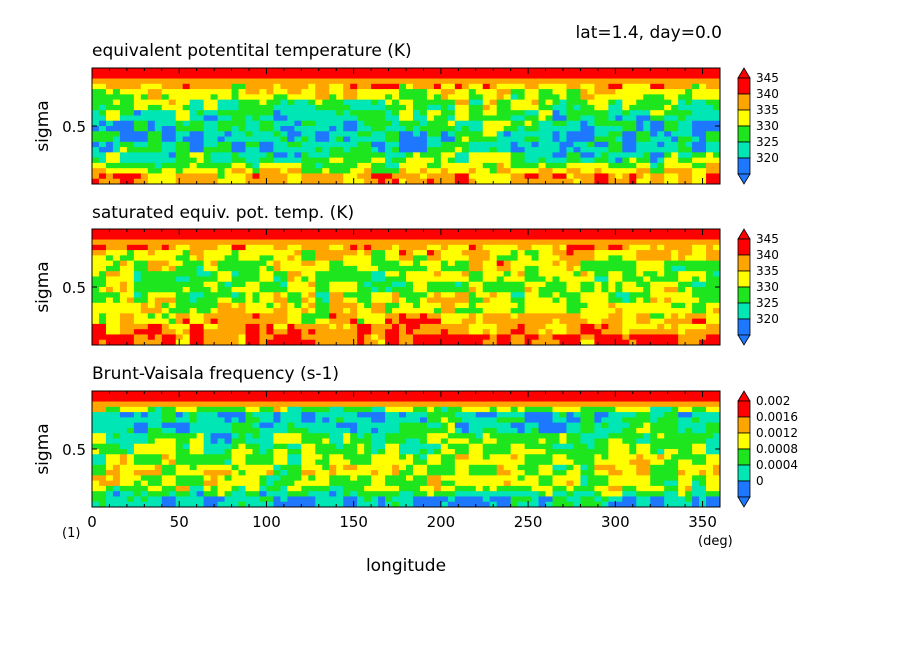  What do you see at coordinates (744, 102) in the screenshot?
I see `colorbar-segment` at bounding box center [744, 102].